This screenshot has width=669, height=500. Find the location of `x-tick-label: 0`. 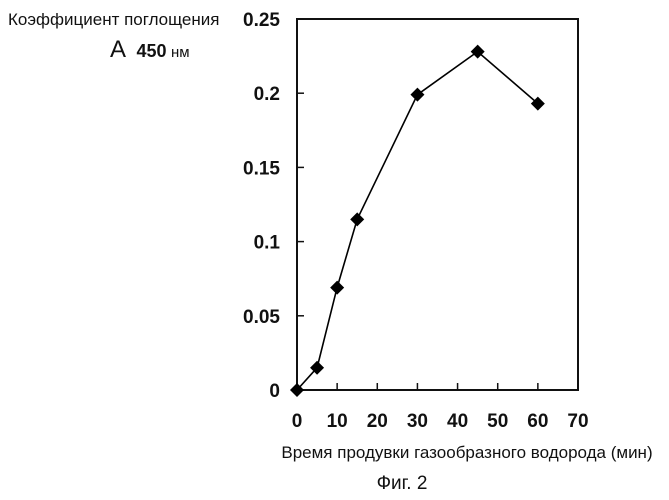

x-tick-label: 0 is located at coordinates (297, 421).